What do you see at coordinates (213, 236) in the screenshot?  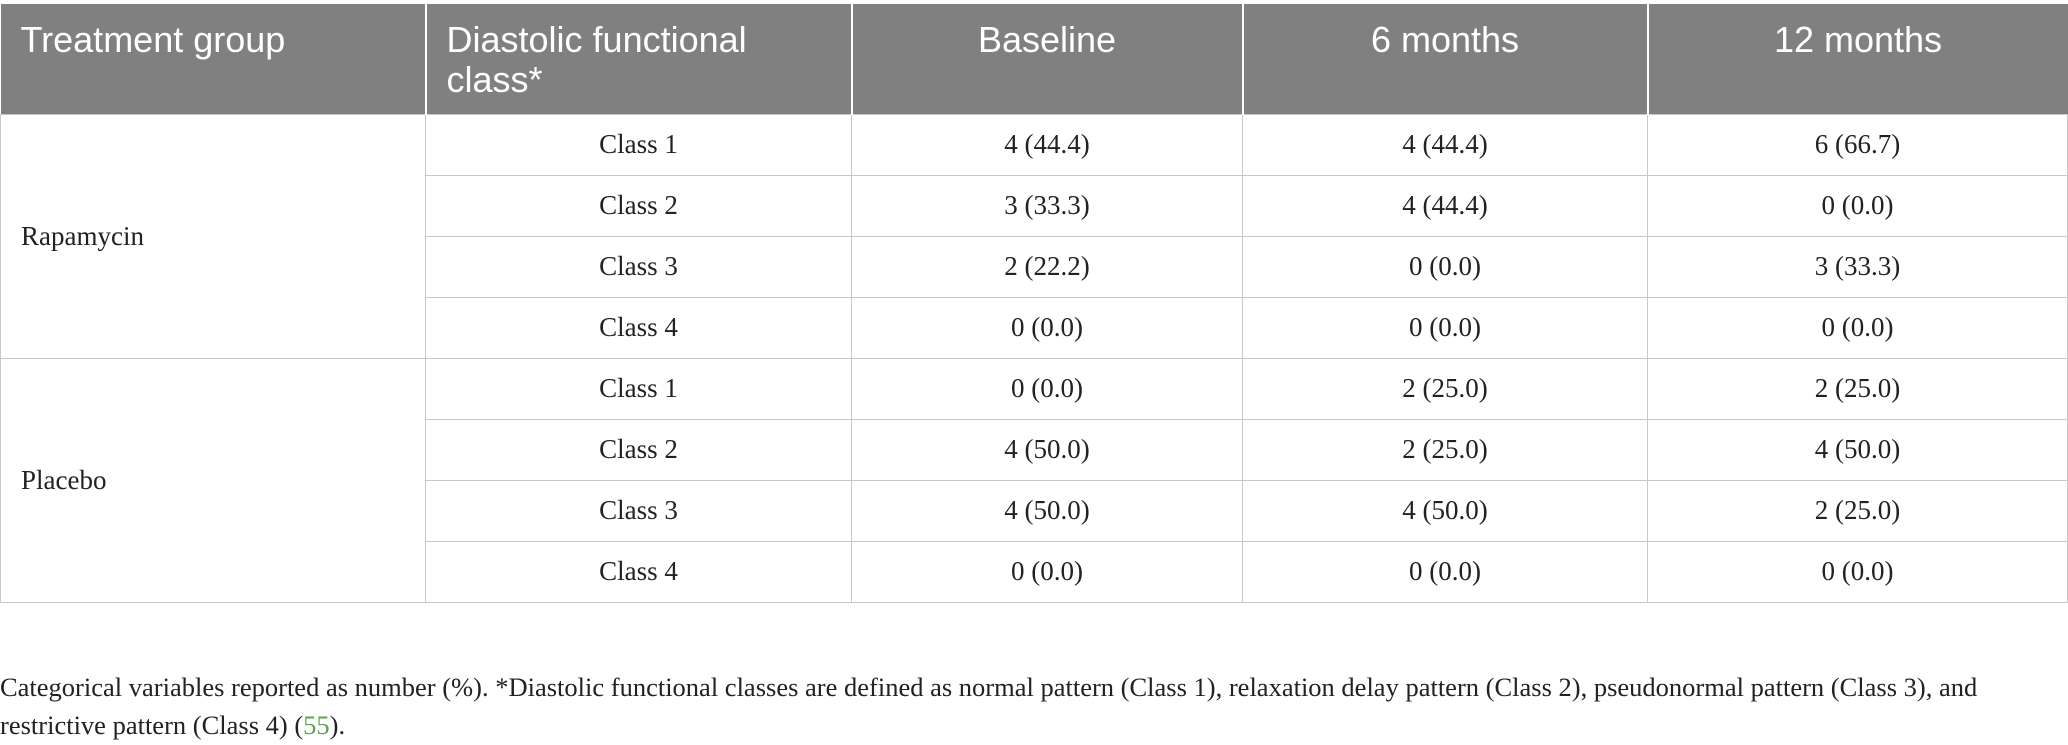 I see `group-label-rapamycin: Rapamycin` at bounding box center [213, 236].